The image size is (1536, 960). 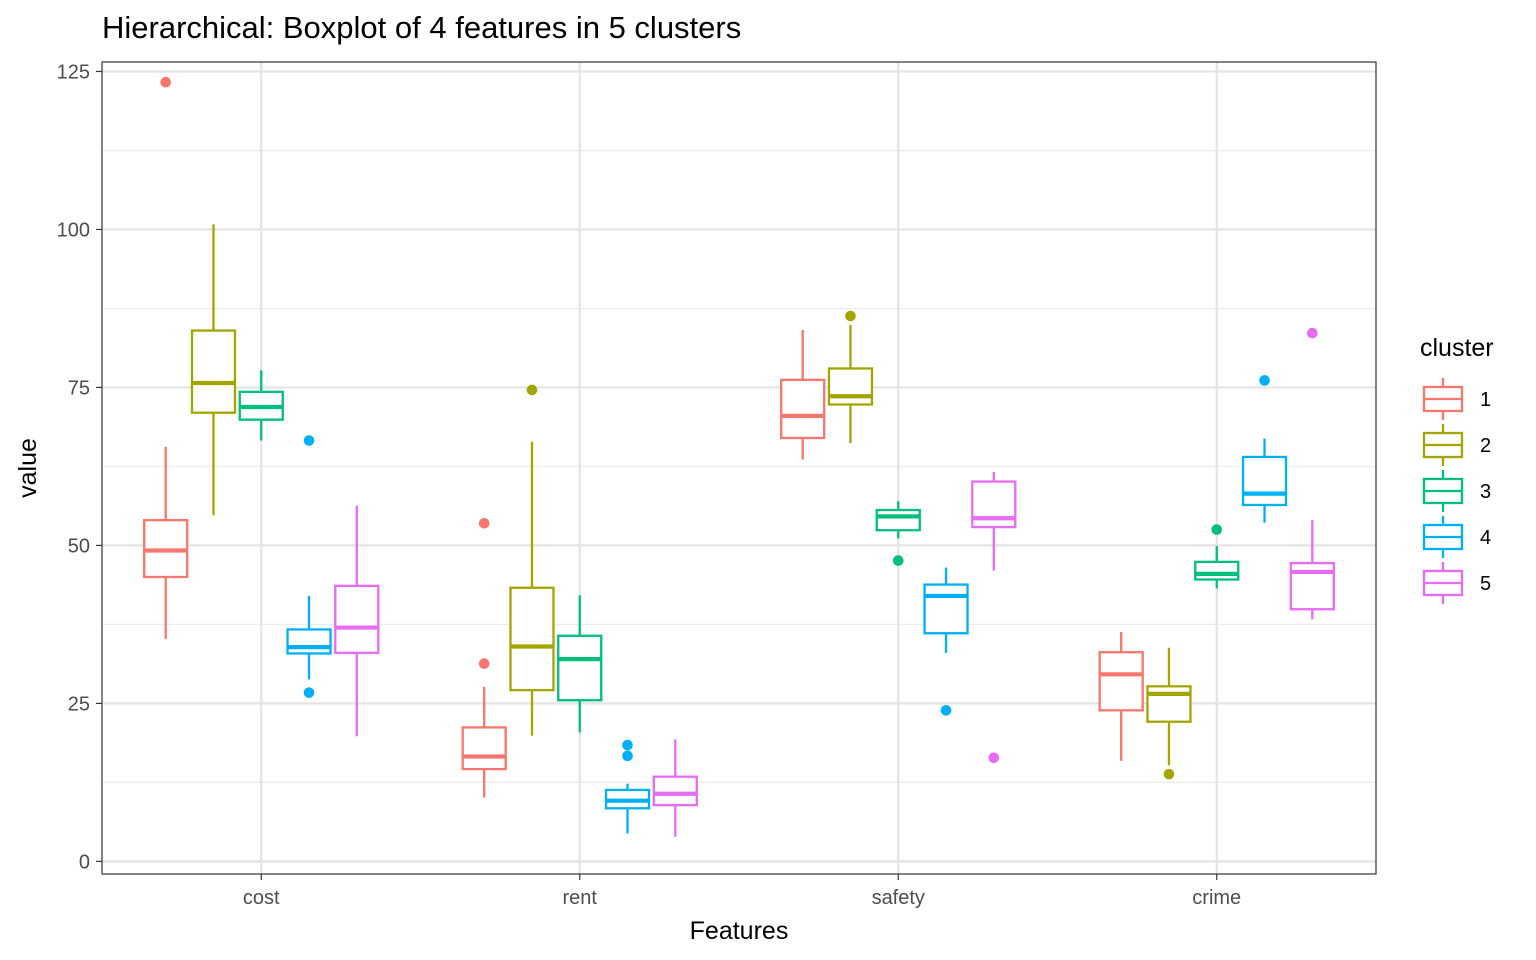 What do you see at coordinates (1455, 399) in the screenshot?
I see `legend-item-1: 1` at bounding box center [1455, 399].